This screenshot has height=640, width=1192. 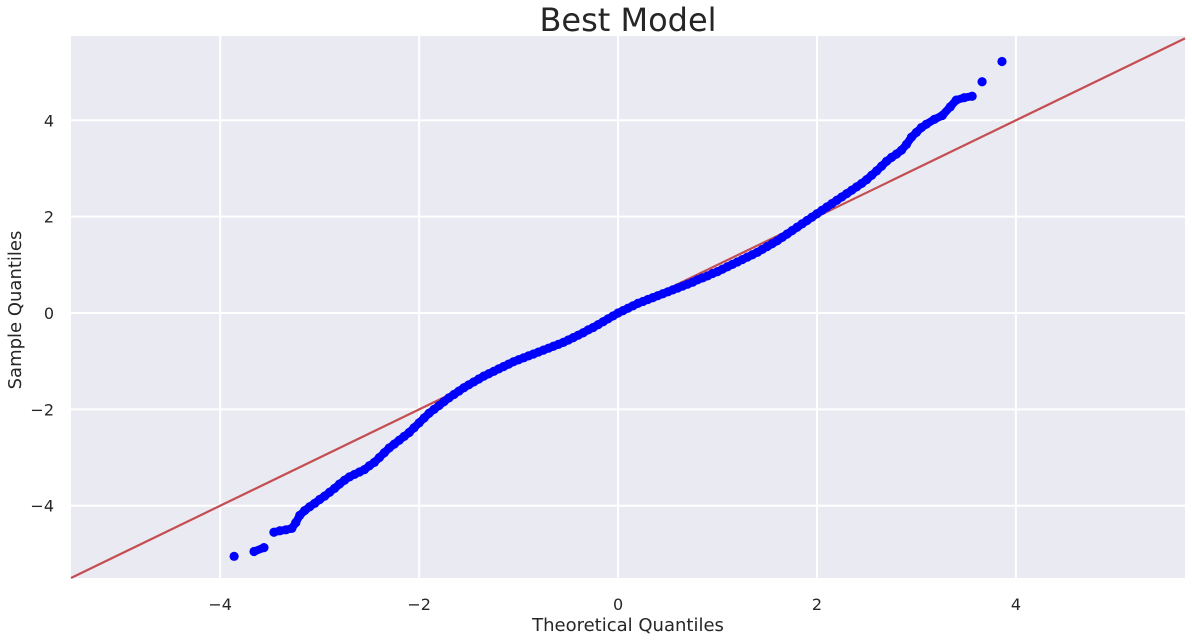 I want to click on y-axis-label: Sample Quantiles, so click(x=15, y=310).